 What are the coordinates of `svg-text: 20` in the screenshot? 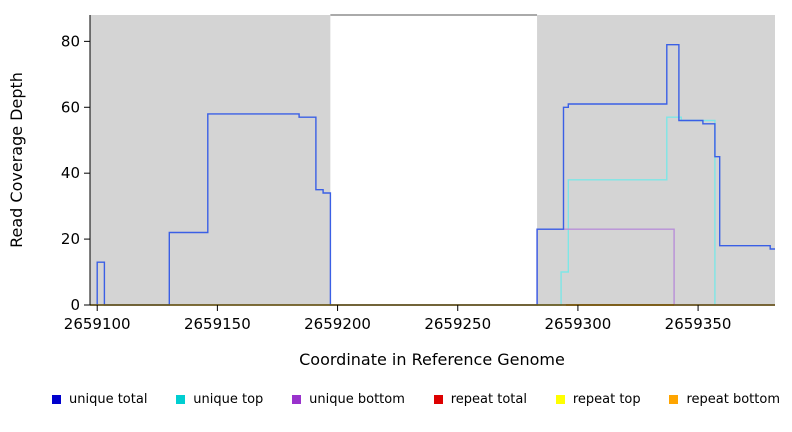 It's located at (70, 239).